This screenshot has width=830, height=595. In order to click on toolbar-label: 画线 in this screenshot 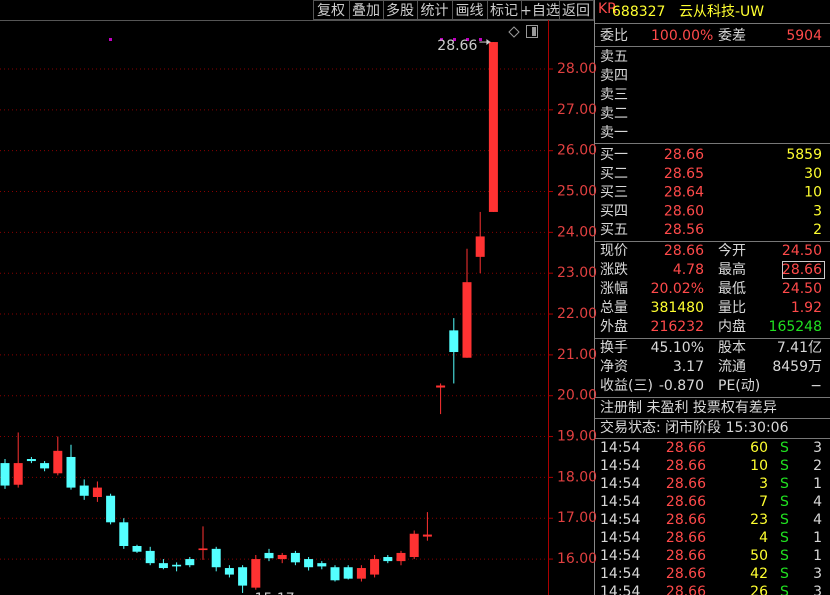, I will do `click(470, 11)`.